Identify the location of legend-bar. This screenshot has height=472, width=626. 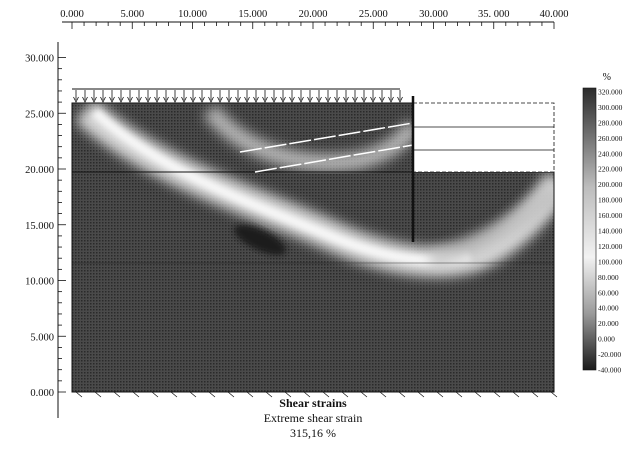
(589, 229).